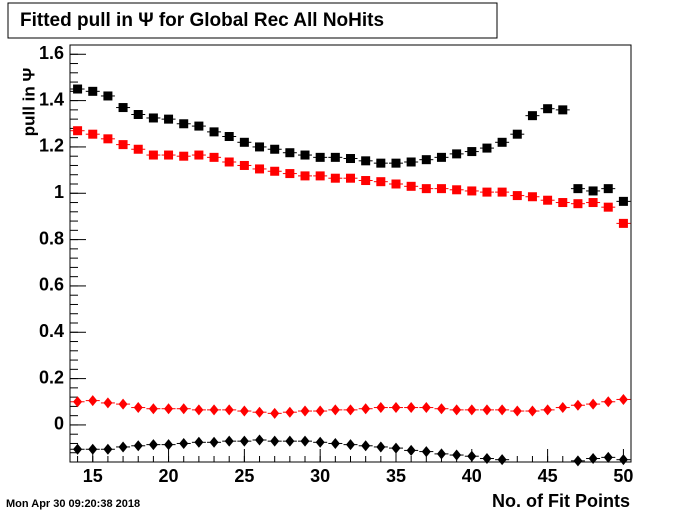 Image resolution: width=700 pixels, height=514 pixels. What do you see at coordinates (51, 238) in the screenshot?
I see `y-tick-label: 0.8` at bounding box center [51, 238].